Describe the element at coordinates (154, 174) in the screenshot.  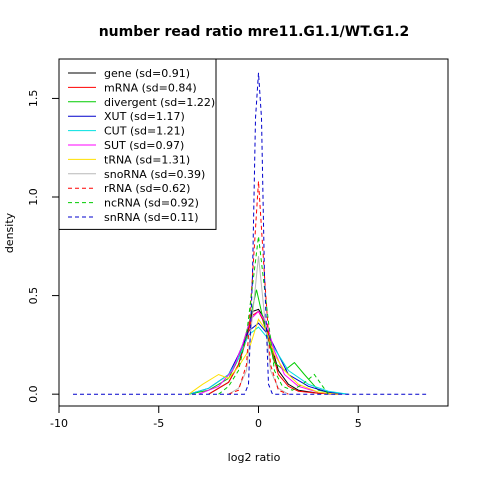
I see `legend-label: snoRNA (sd=0.39)` at that location.